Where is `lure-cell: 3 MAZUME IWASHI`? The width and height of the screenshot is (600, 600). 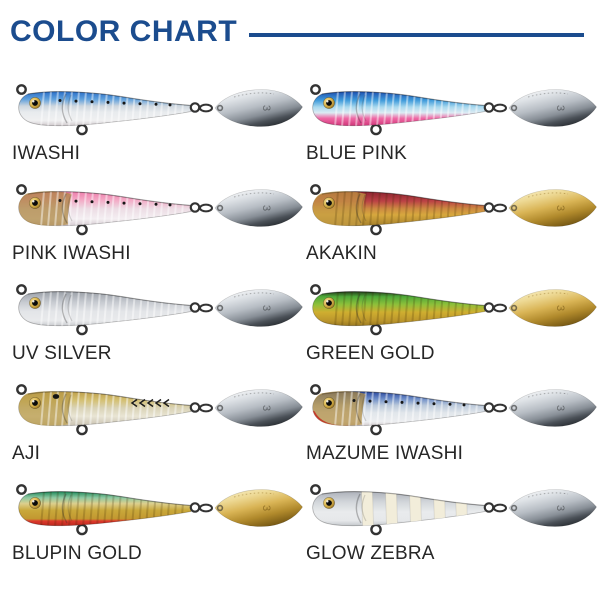 lure-cell: 3 MAZUME IWASHI is located at coordinates (451, 426).